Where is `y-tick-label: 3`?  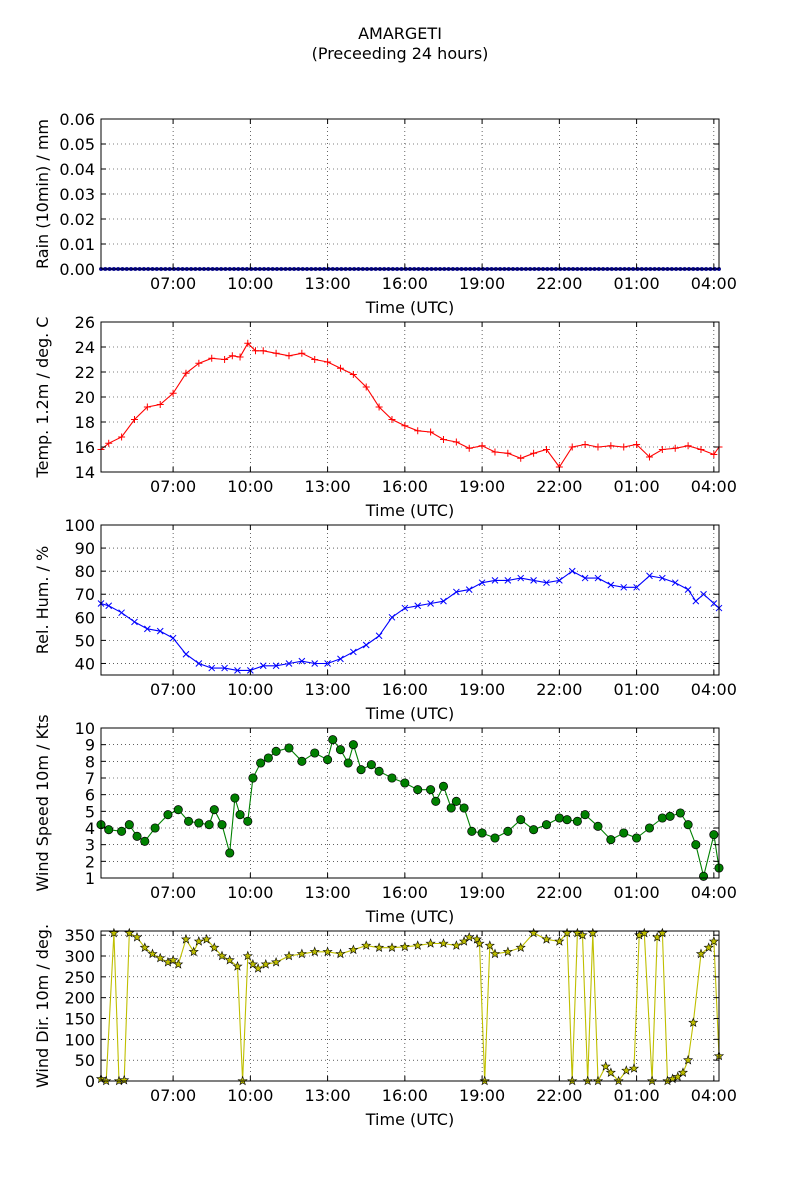 y-tick-label: 3 is located at coordinates (90, 845).